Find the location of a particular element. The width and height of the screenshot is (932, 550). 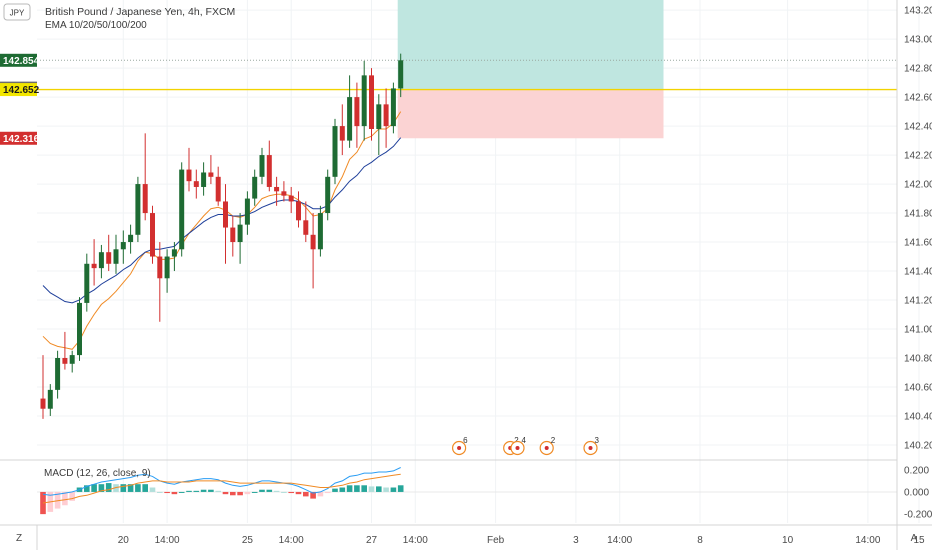

y-tick-label: 140.800 is located at coordinates (918, 358).